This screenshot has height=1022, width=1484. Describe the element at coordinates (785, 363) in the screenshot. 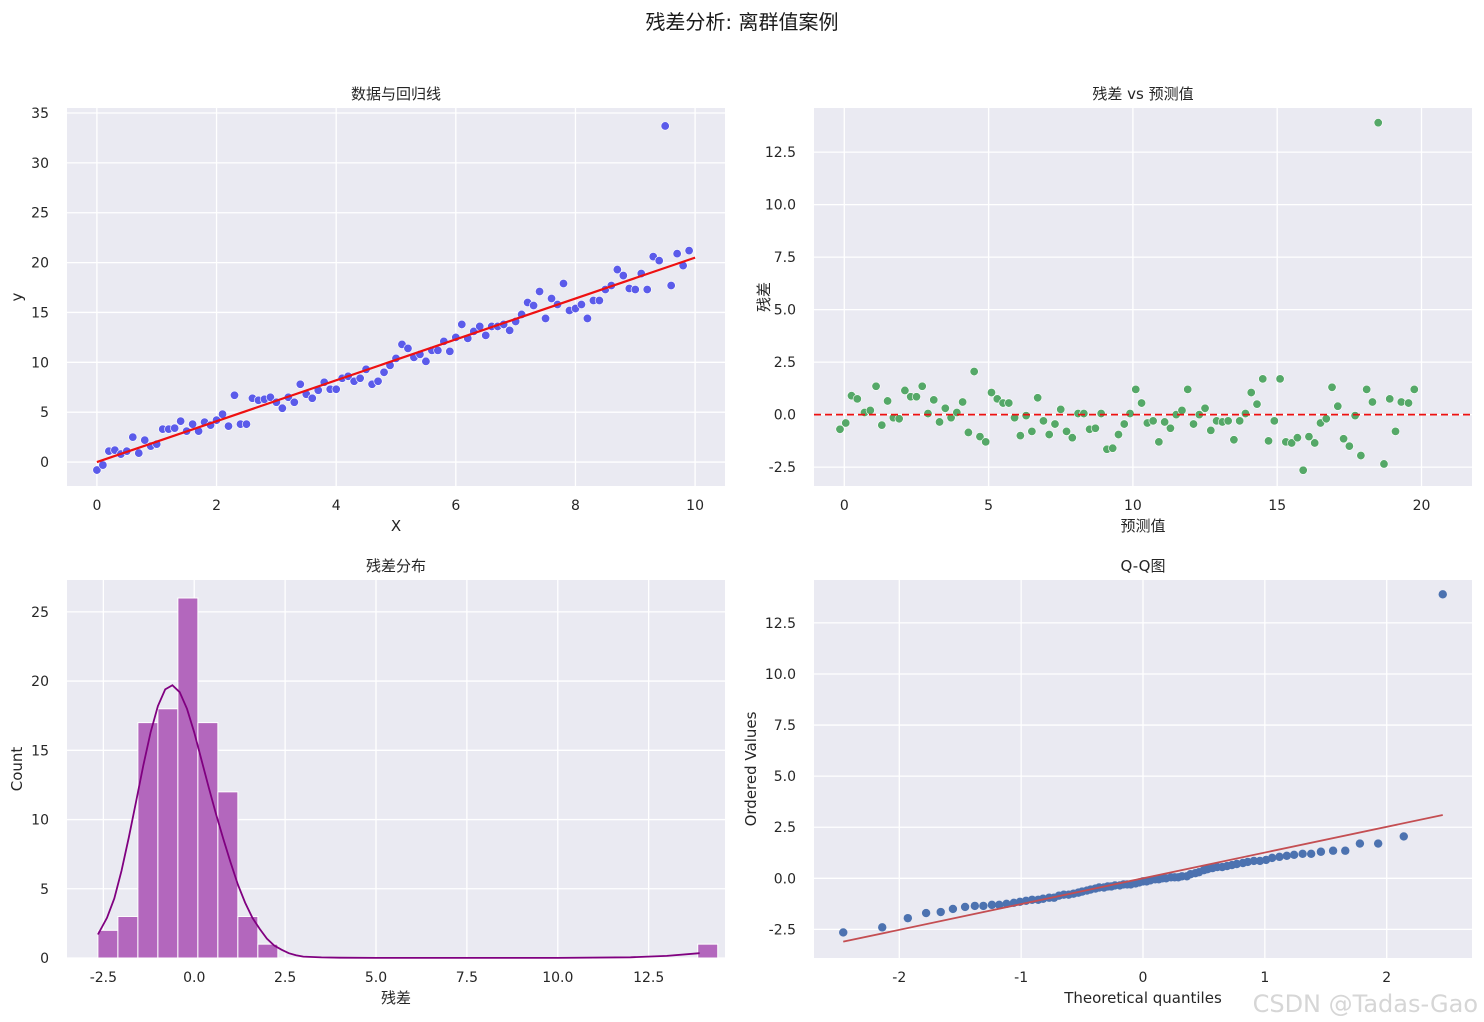

I see `y-tick-label: 2.5` at that location.